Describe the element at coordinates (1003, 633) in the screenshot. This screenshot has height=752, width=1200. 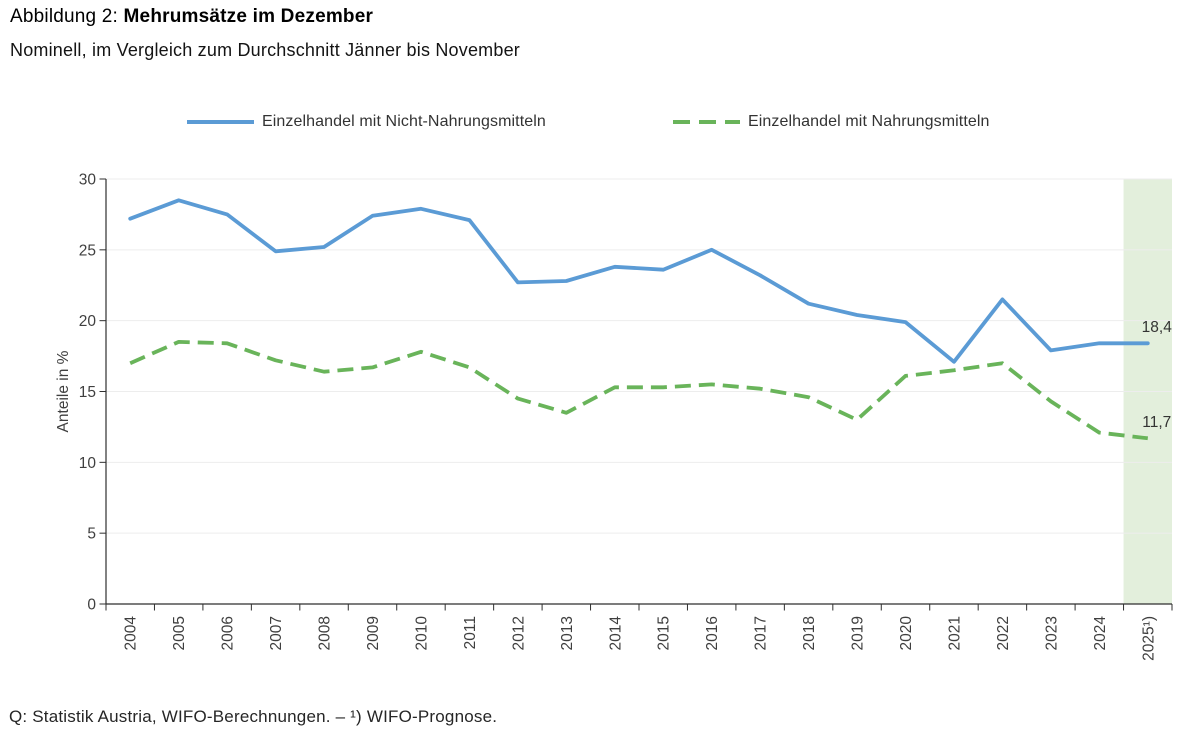
I see `x-tick-label: 2022` at that location.